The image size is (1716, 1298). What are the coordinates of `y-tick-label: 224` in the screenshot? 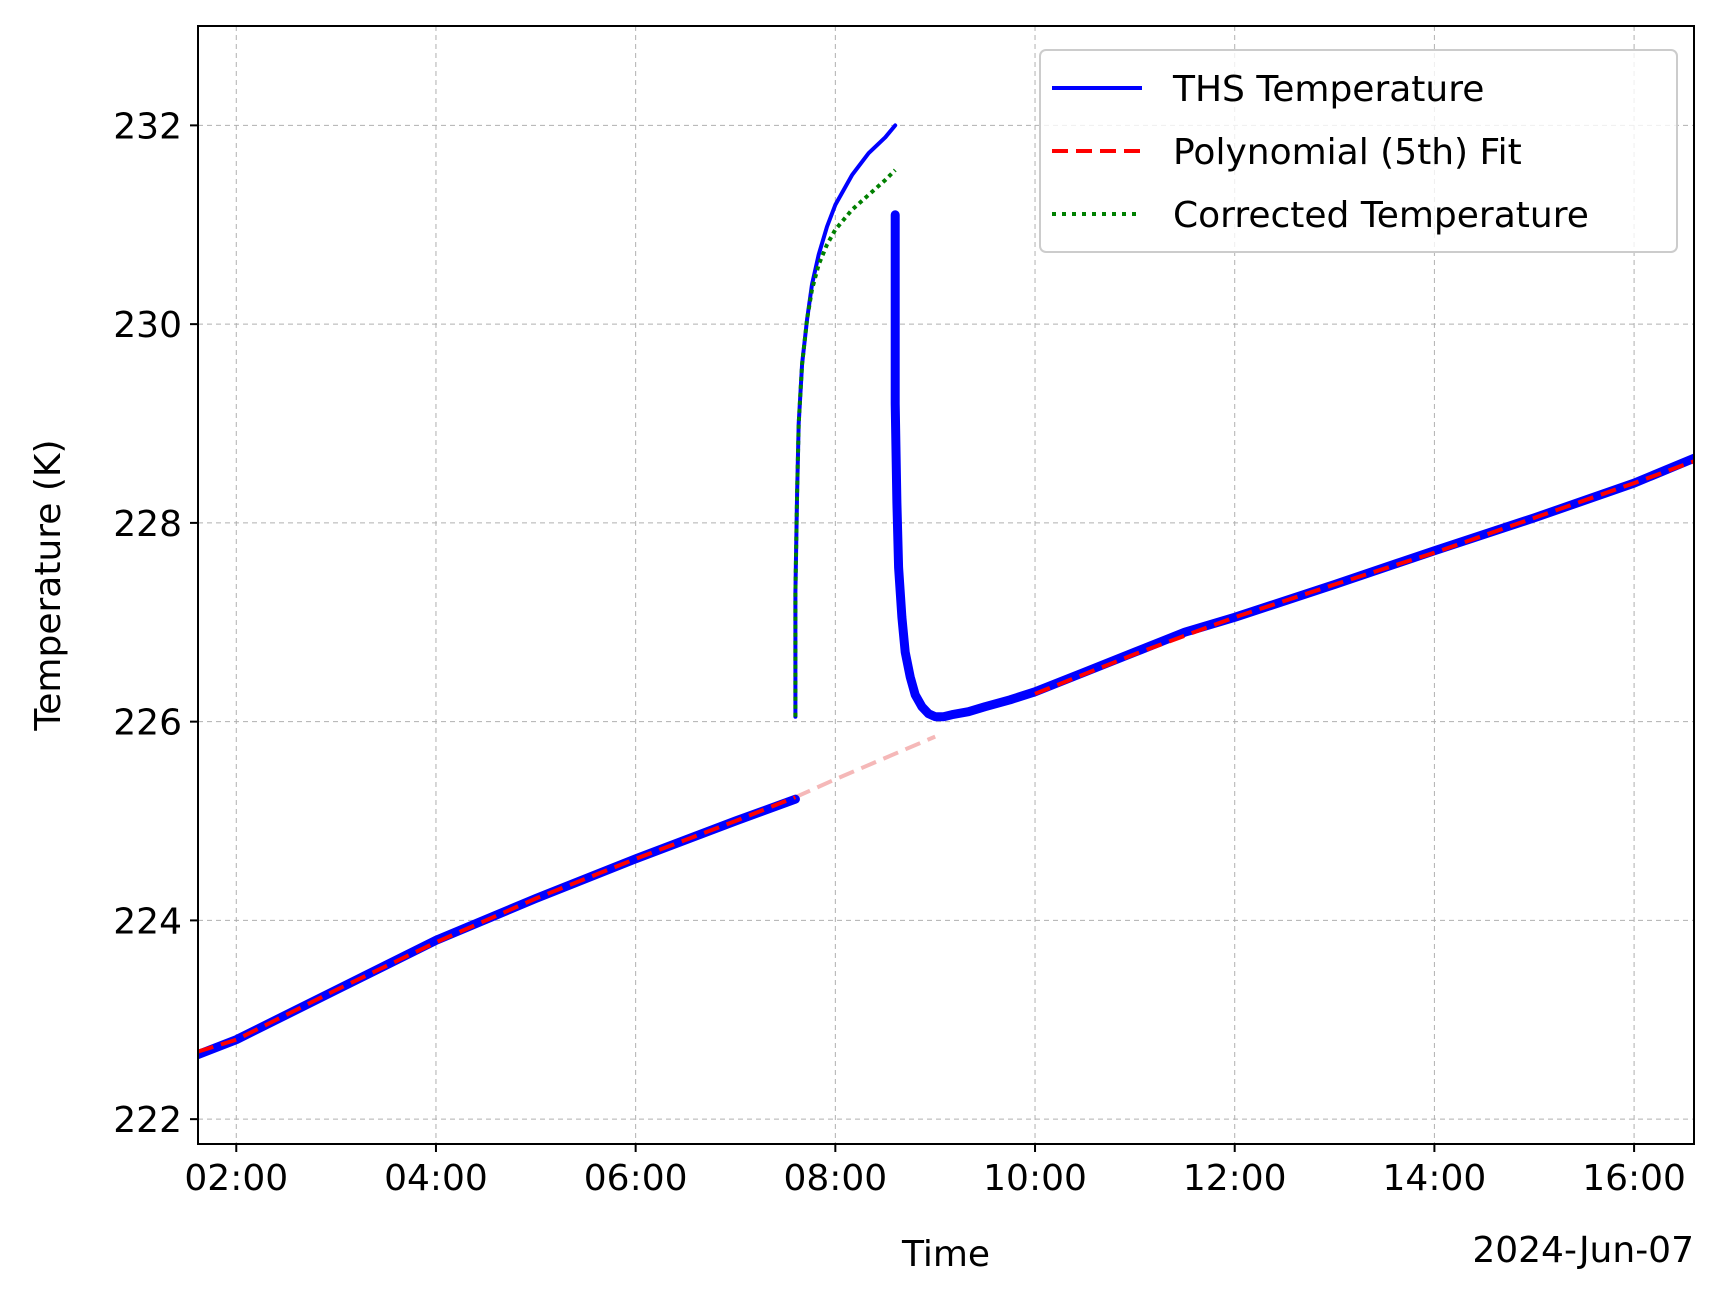 It's located at (147, 921).